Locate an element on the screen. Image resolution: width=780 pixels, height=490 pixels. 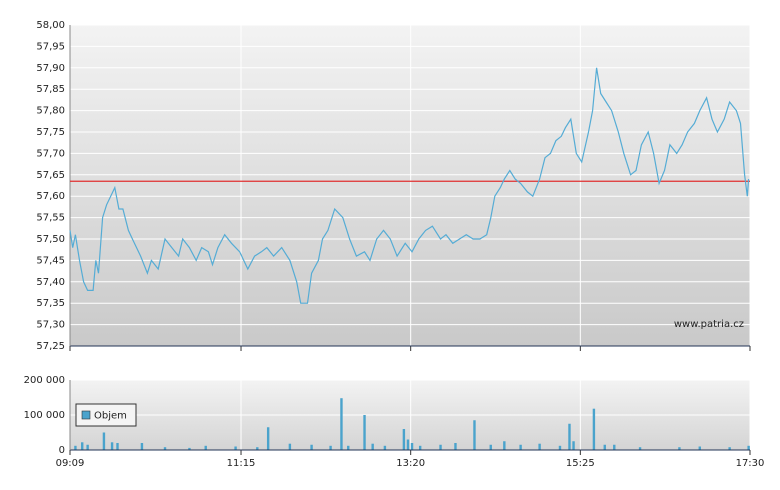
y-tick-label: 57,30 is located at coordinates (50, 325).